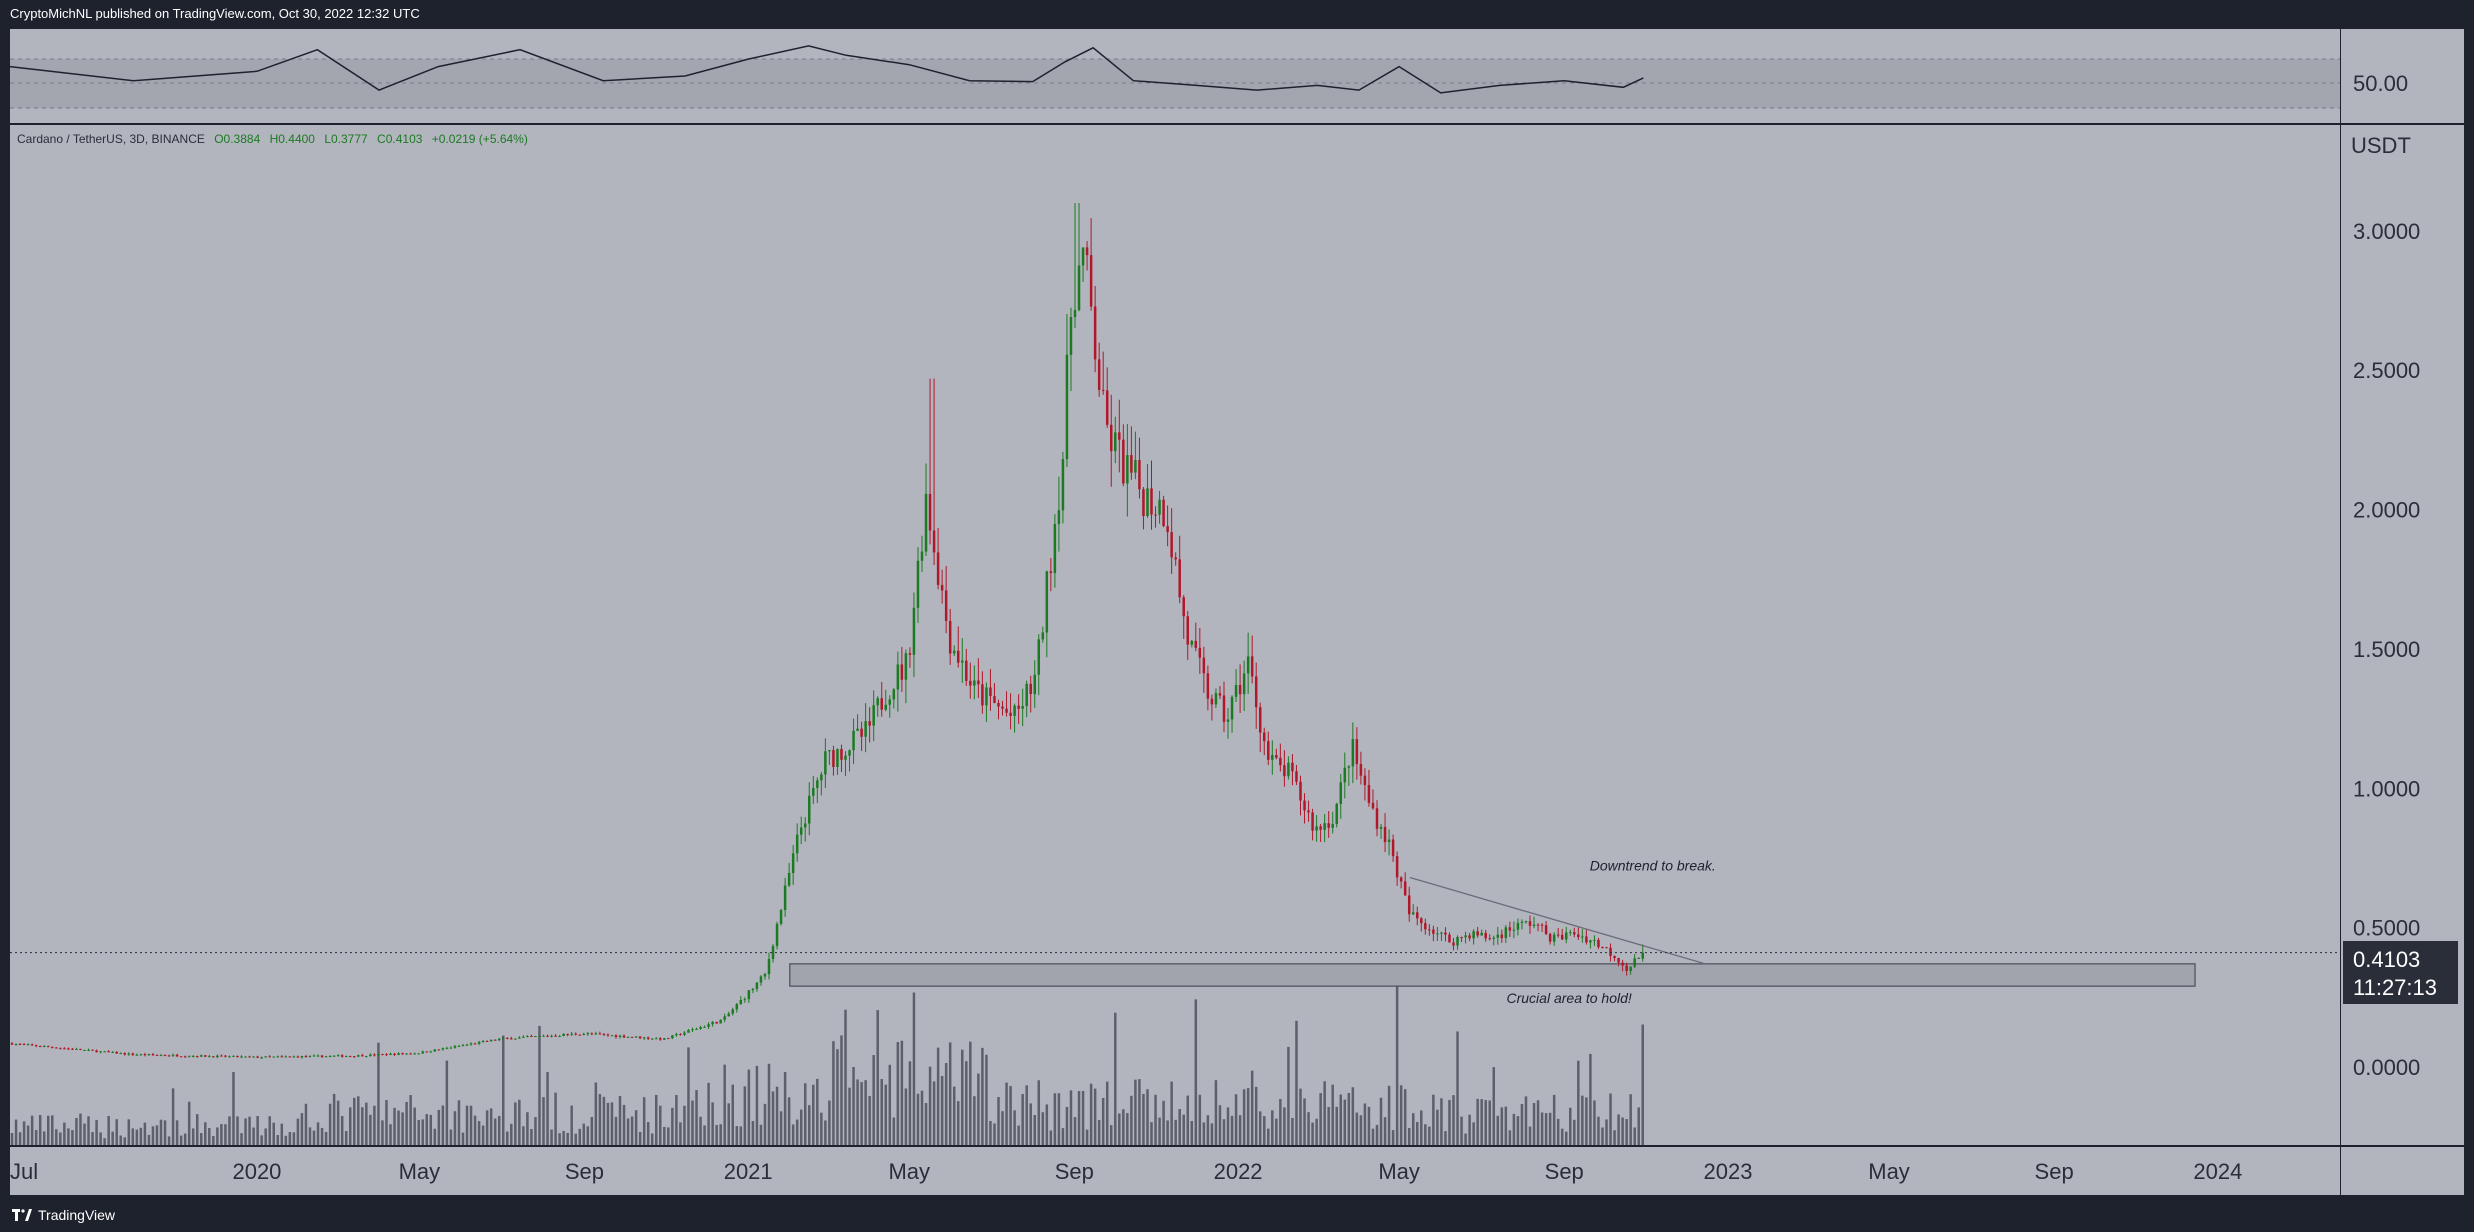 The width and height of the screenshot is (2474, 1232). What do you see at coordinates (1492, 975) in the screenshot?
I see `support-zone-box` at bounding box center [1492, 975].